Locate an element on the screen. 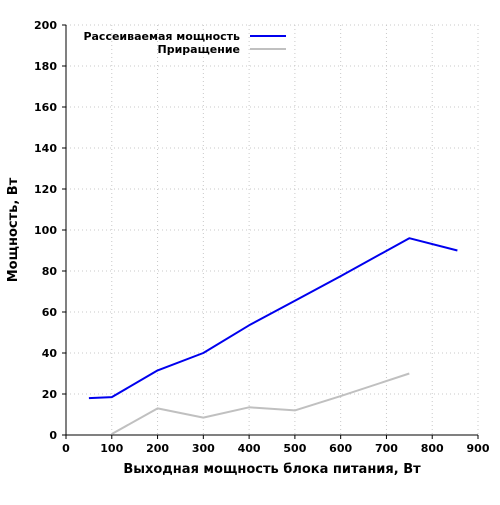 This screenshot has width=500, height=505. y-tick-label: 80 is located at coordinates (50, 271).